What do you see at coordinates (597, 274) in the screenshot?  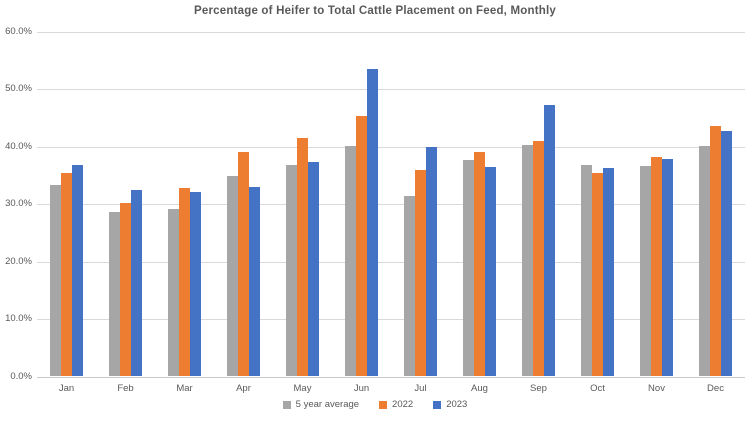 I see `bar-2022-oct` at bounding box center [597, 274].